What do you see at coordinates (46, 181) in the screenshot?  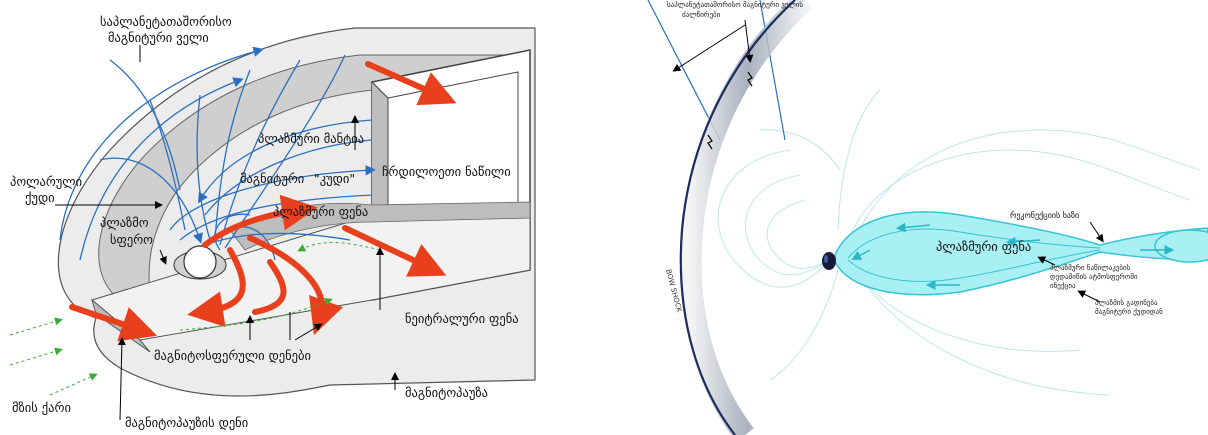 I see `label-polar-cusp-line1: პოლარული` at bounding box center [46, 181].